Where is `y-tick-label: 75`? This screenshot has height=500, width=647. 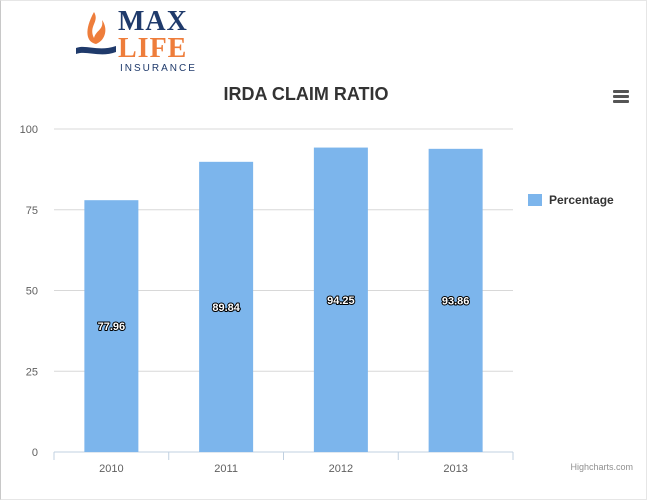 y-tick-label: 75 is located at coordinates (32, 211).